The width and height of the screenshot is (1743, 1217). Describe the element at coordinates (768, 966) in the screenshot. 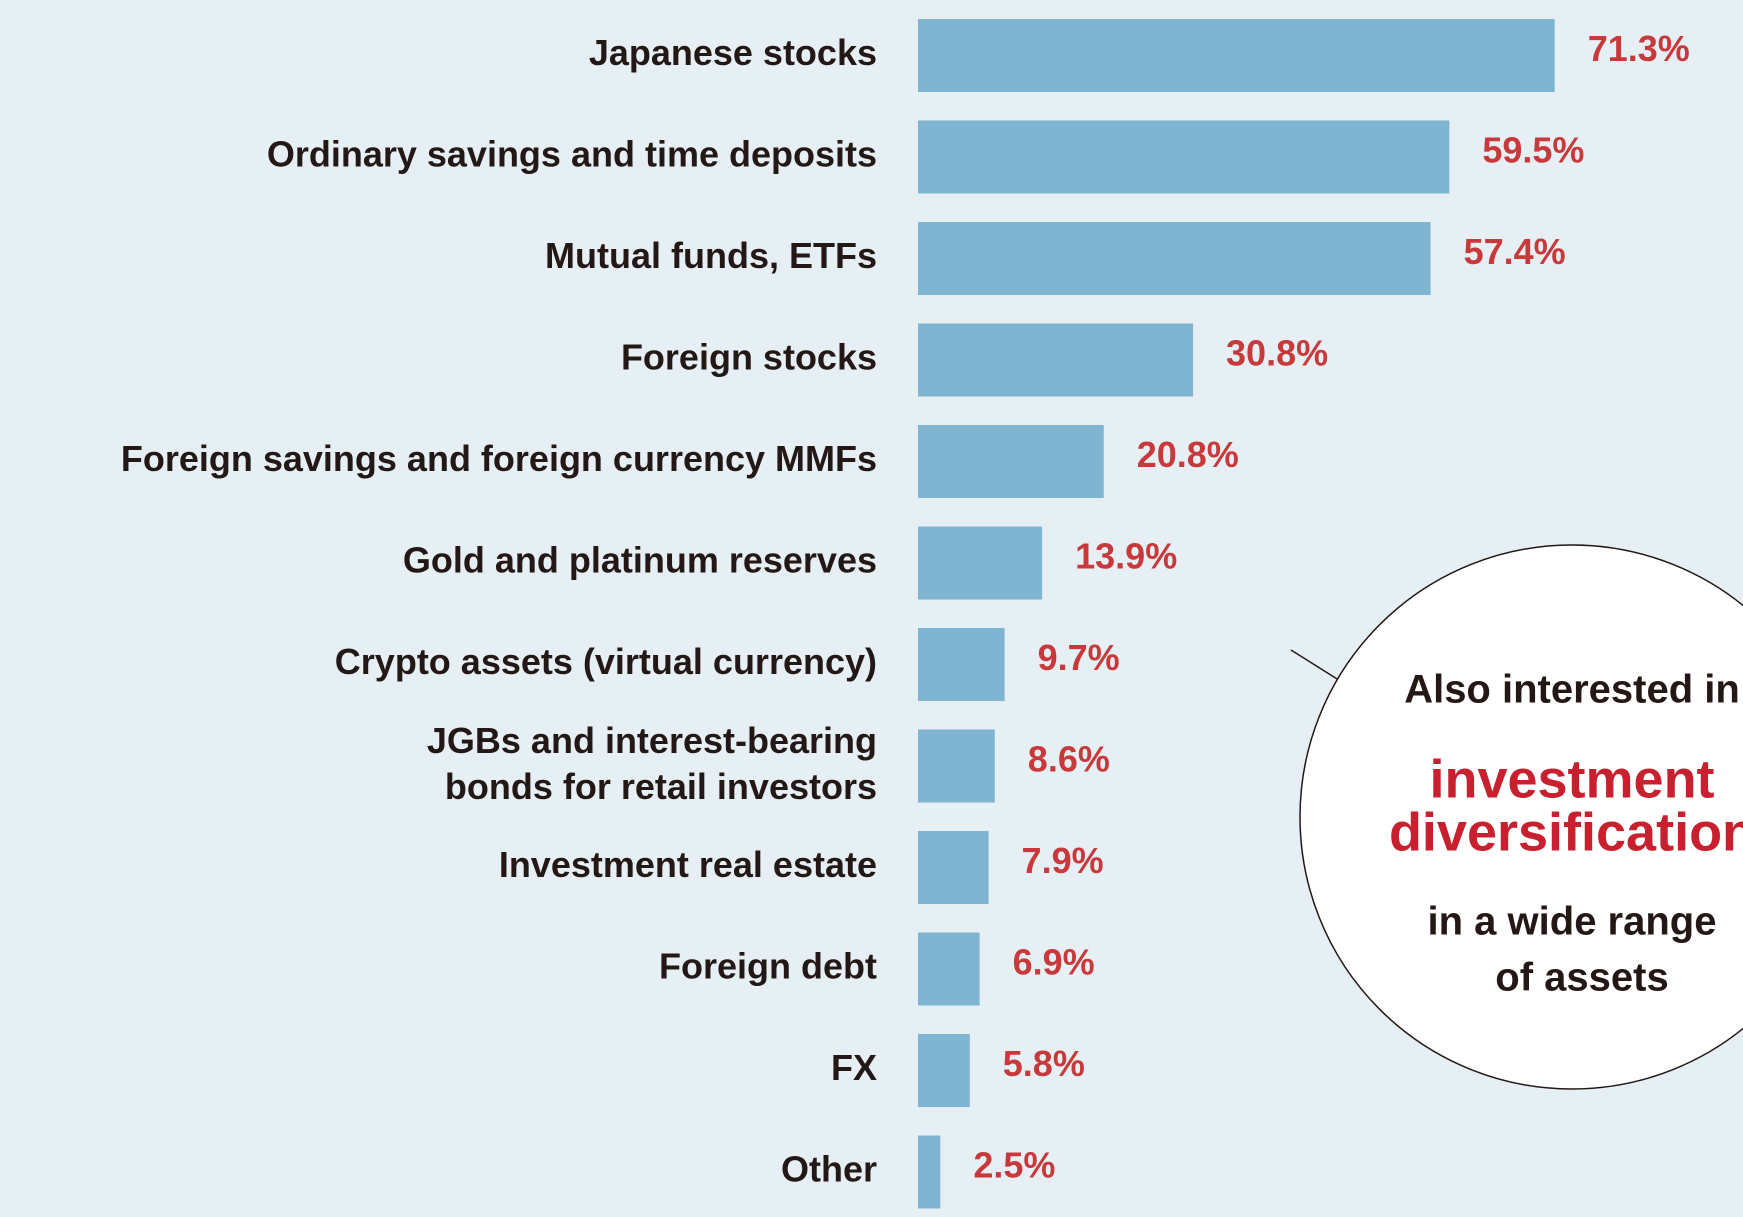

I see `category-label: Foreign debt` at that location.